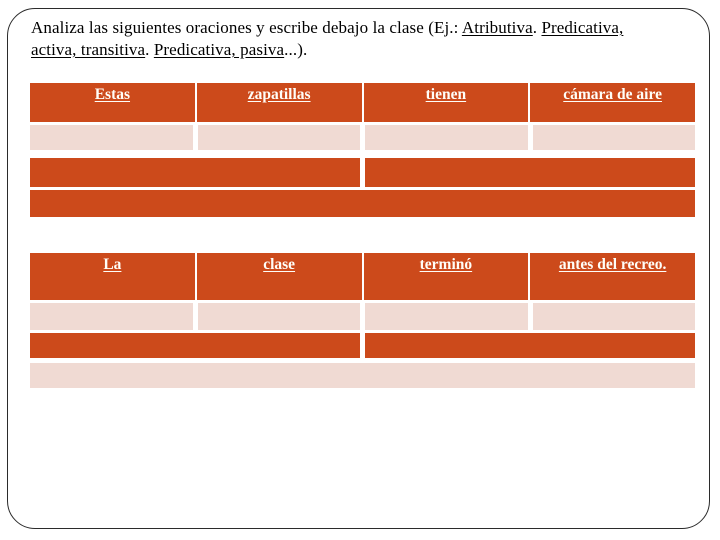 This screenshot has width=720, height=540. What do you see at coordinates (112, 264) in the screenshot?
I see `word-label: La` at bounding box center [112, 264].